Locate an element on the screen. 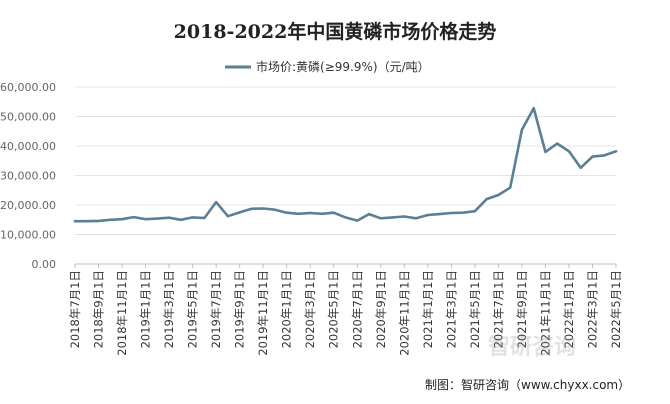  y-tick-label: 20,000.00 is located at coordinates (28, 205).